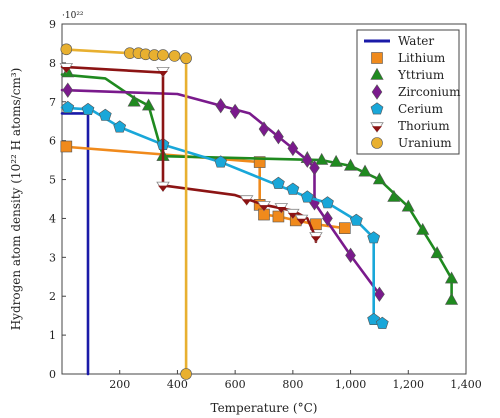  Describe the element at coordinates (52, 180) in the screenshot. I see `y-tick-label: 5` at that location.